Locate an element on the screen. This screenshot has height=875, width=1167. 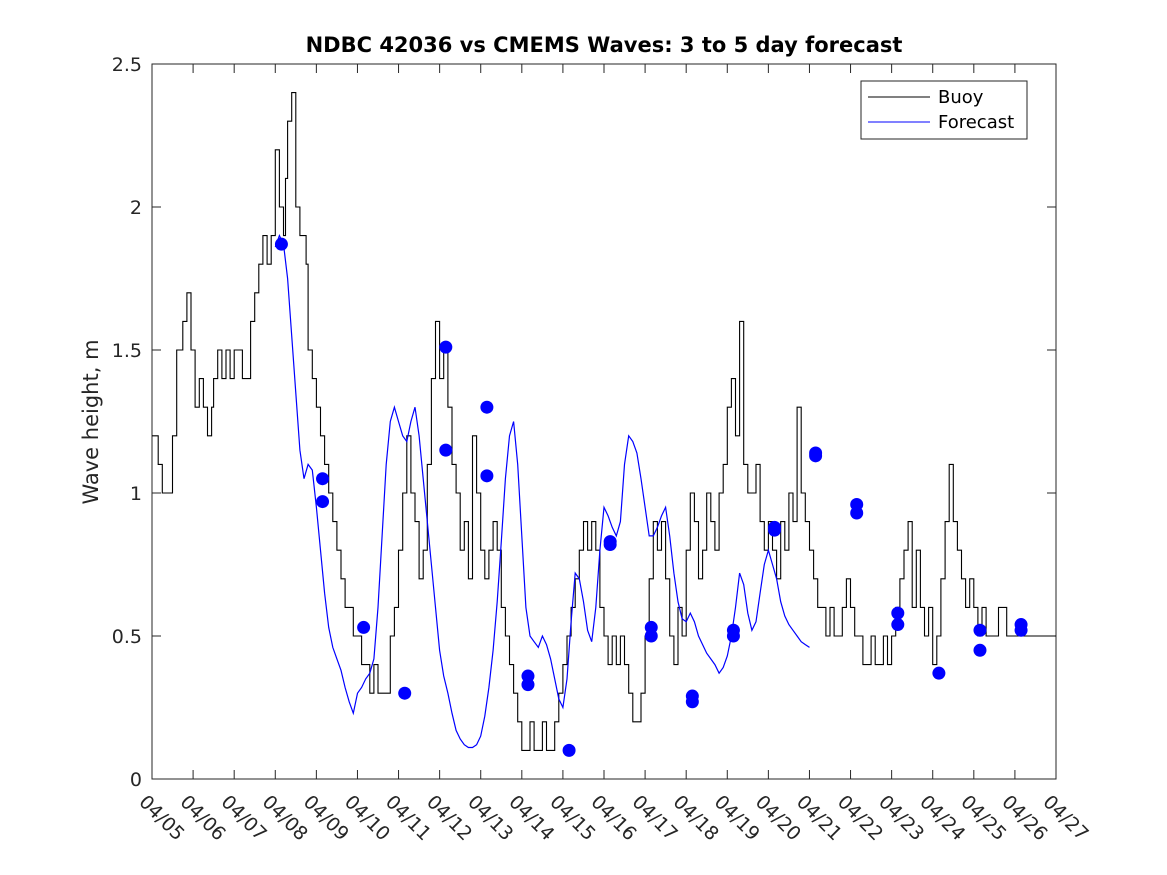
y-tick-label: 2.5 is located at coordinates (127, 65).